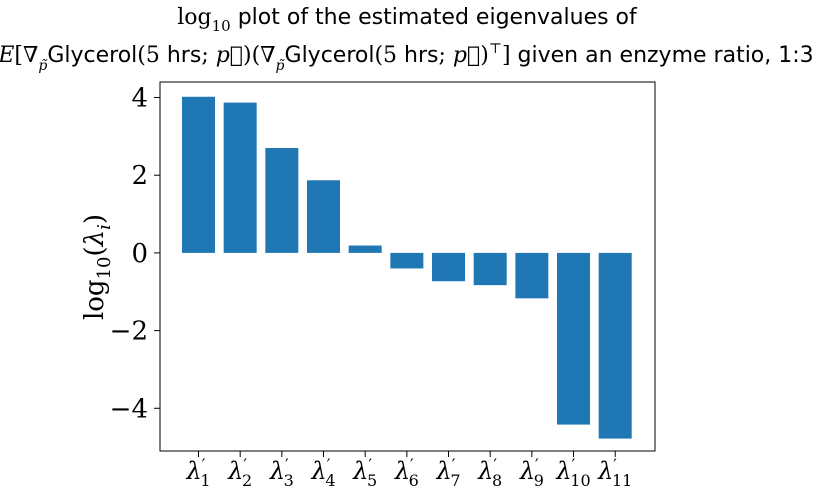 The width and height of the screenshot is (813, 499). Describe the element at coordinates (364, 472) in the screenshot. I see `x-tick-label: λ′ 5` at that location.